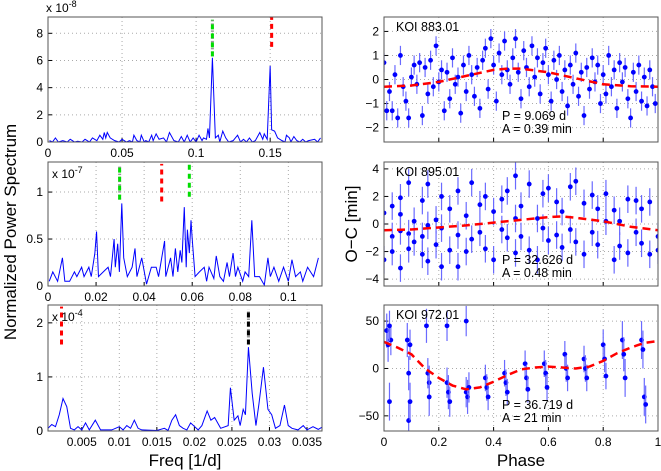 The image size is (661, 471). What do you see at coordinates (82, 442) in the screenshot?
I see `x-tick-label: 0.005` at bounding box center [82, 442].